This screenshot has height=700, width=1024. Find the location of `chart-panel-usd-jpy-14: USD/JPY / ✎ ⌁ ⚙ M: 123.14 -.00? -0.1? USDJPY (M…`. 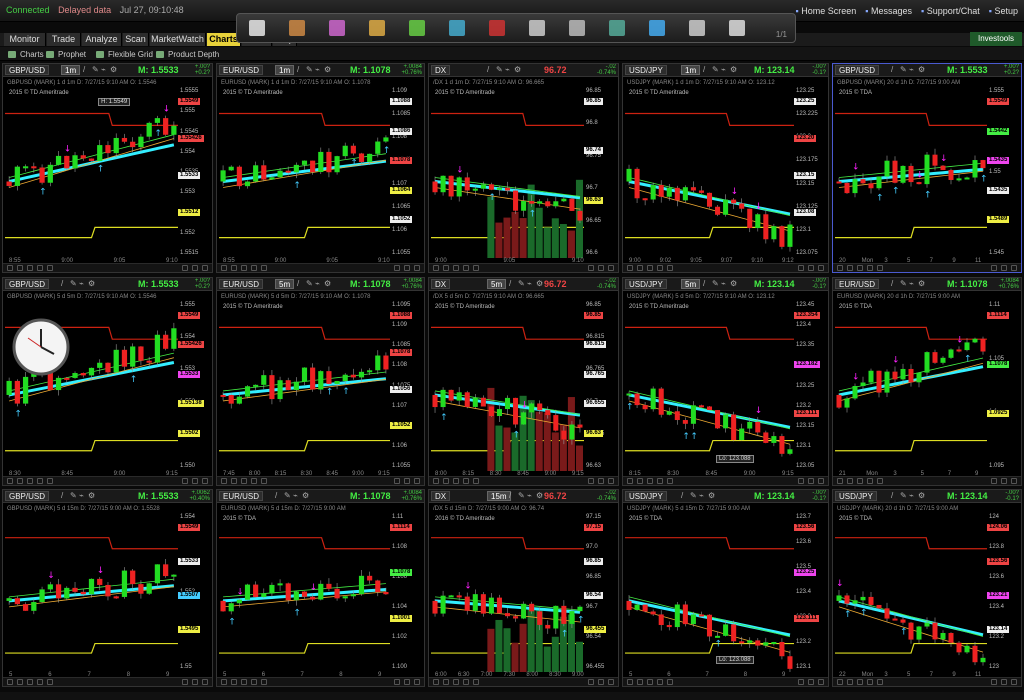

chart-panel-usd-jpy-14: USD/JPY / ✎ ⌁ ⚙ M: 123.14 -.00? -0.1? USDJPY (M… is located at coordinates (927, 588).